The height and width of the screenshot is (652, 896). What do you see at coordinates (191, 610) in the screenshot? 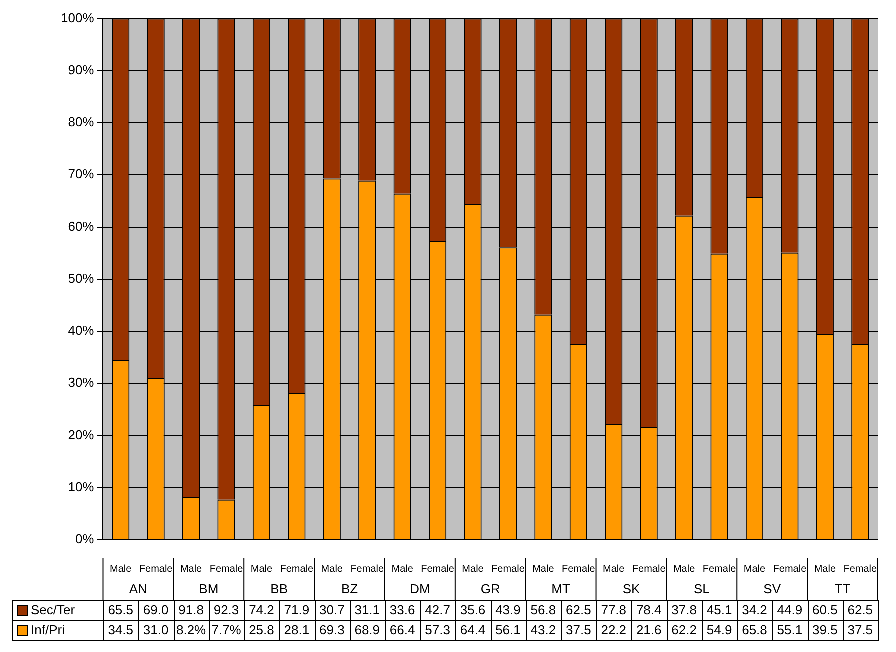
I see `data-label: 91.8` at bounding box center [191, 610].